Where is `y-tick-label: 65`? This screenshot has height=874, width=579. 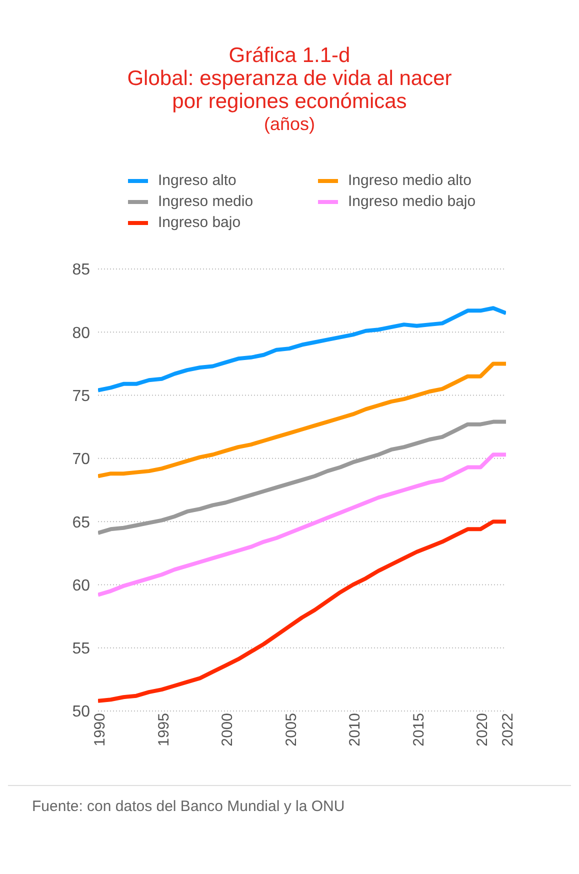 y-tick-label: 65 is located at coordinates (81, 523).